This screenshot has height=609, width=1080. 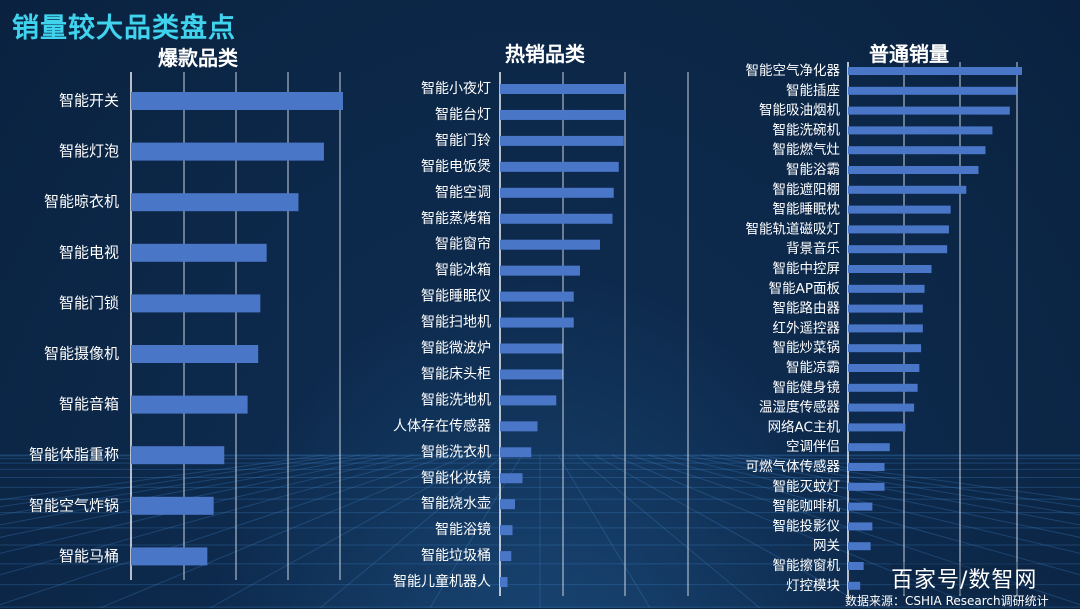 I want to click on category-label: 智能窗帘, so click(x=463, y=244).